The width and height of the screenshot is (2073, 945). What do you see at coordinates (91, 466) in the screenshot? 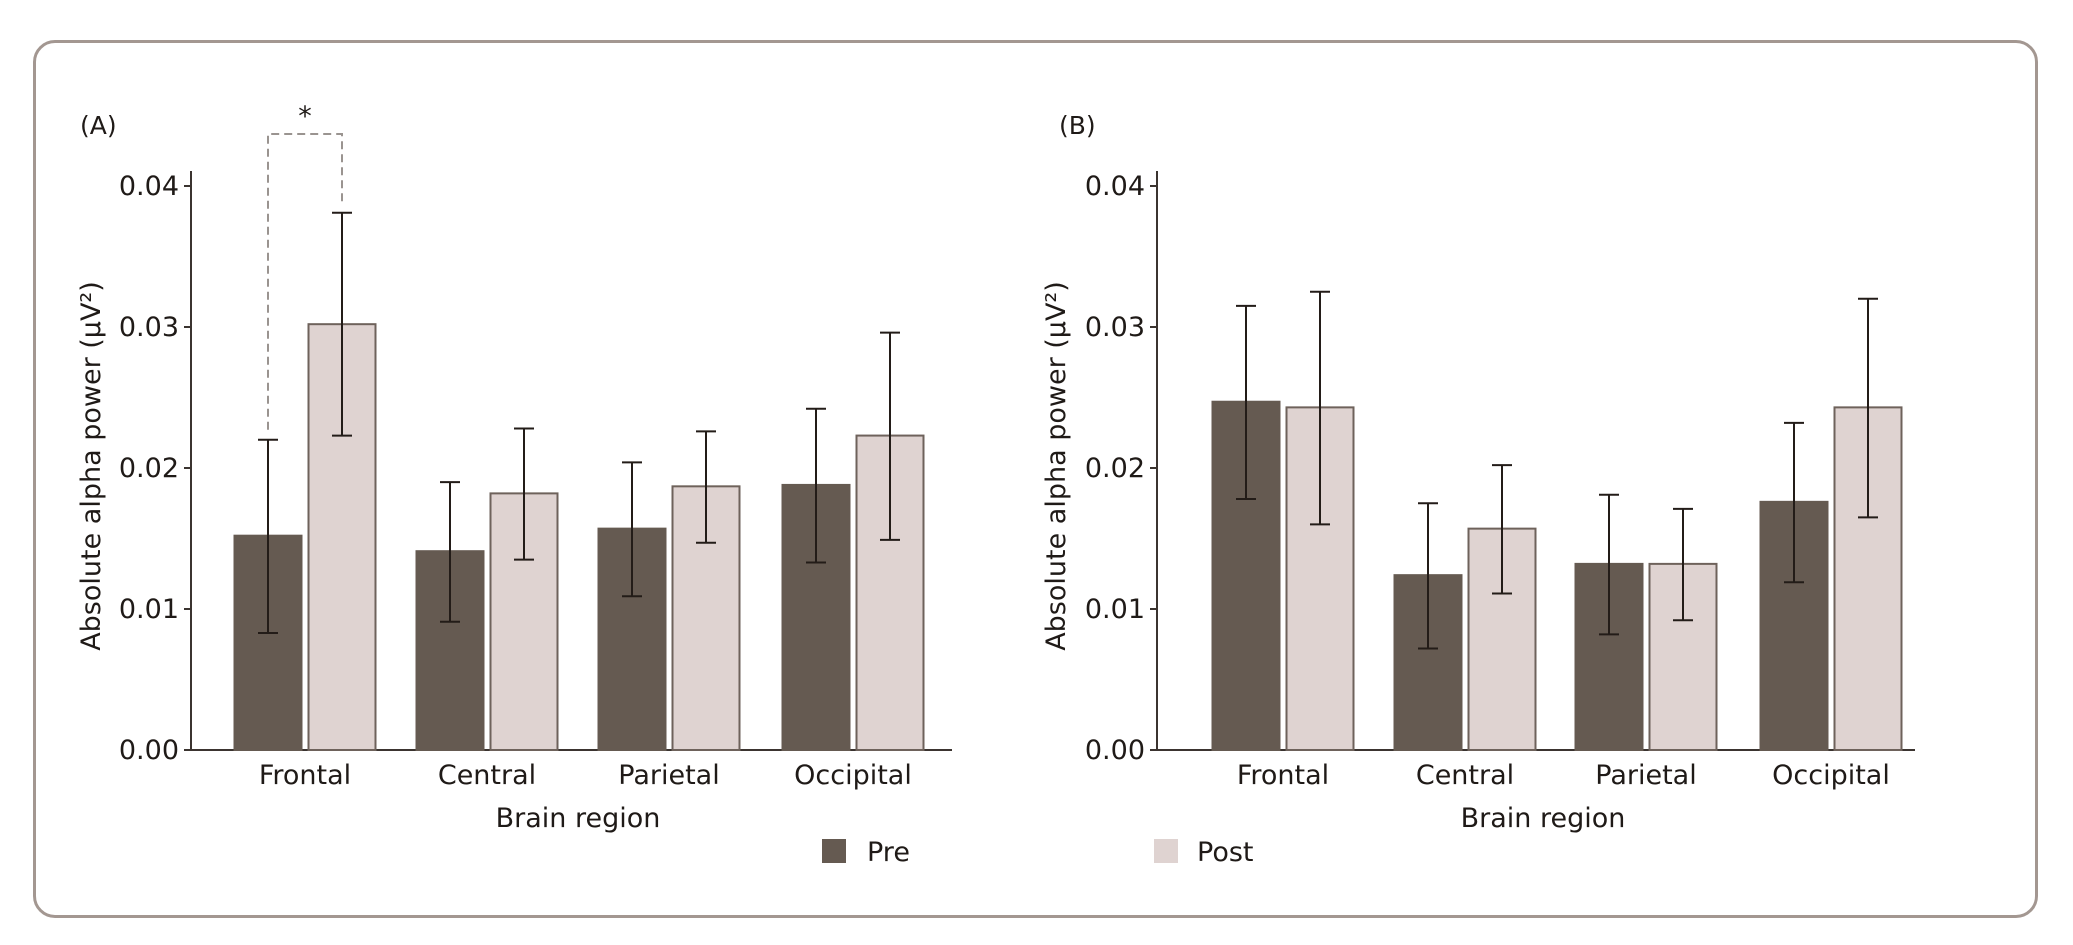
I see `y-axis-title-a: Absolute alpha power (µV²)` at bounding box center [91, 466].